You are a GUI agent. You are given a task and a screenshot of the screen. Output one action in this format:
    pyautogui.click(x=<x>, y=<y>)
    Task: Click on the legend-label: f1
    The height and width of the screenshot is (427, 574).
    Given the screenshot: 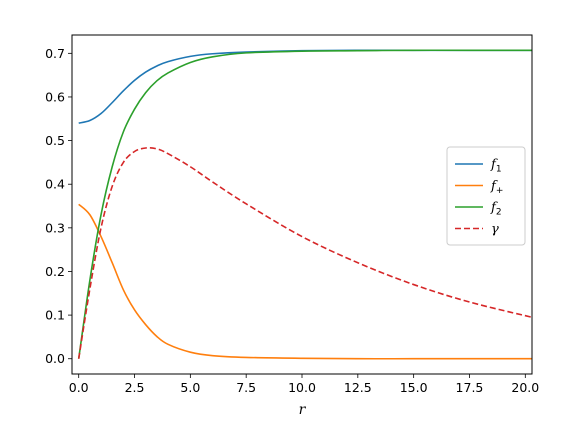 What is the action you would take?
    pyautogui.click(x=496, y=166)
    